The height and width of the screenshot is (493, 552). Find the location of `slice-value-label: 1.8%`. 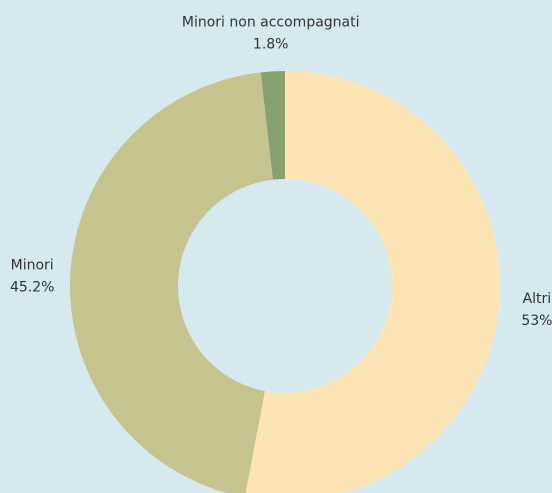

slice-value-label: 1.8% is located at coordinates (271, 44).